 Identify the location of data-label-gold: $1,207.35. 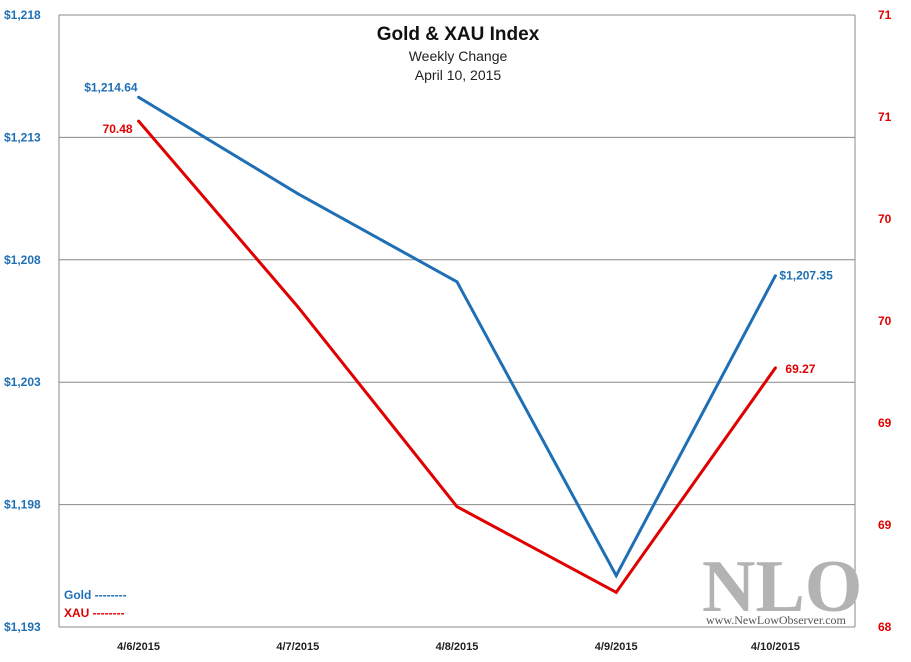
(806, 276).